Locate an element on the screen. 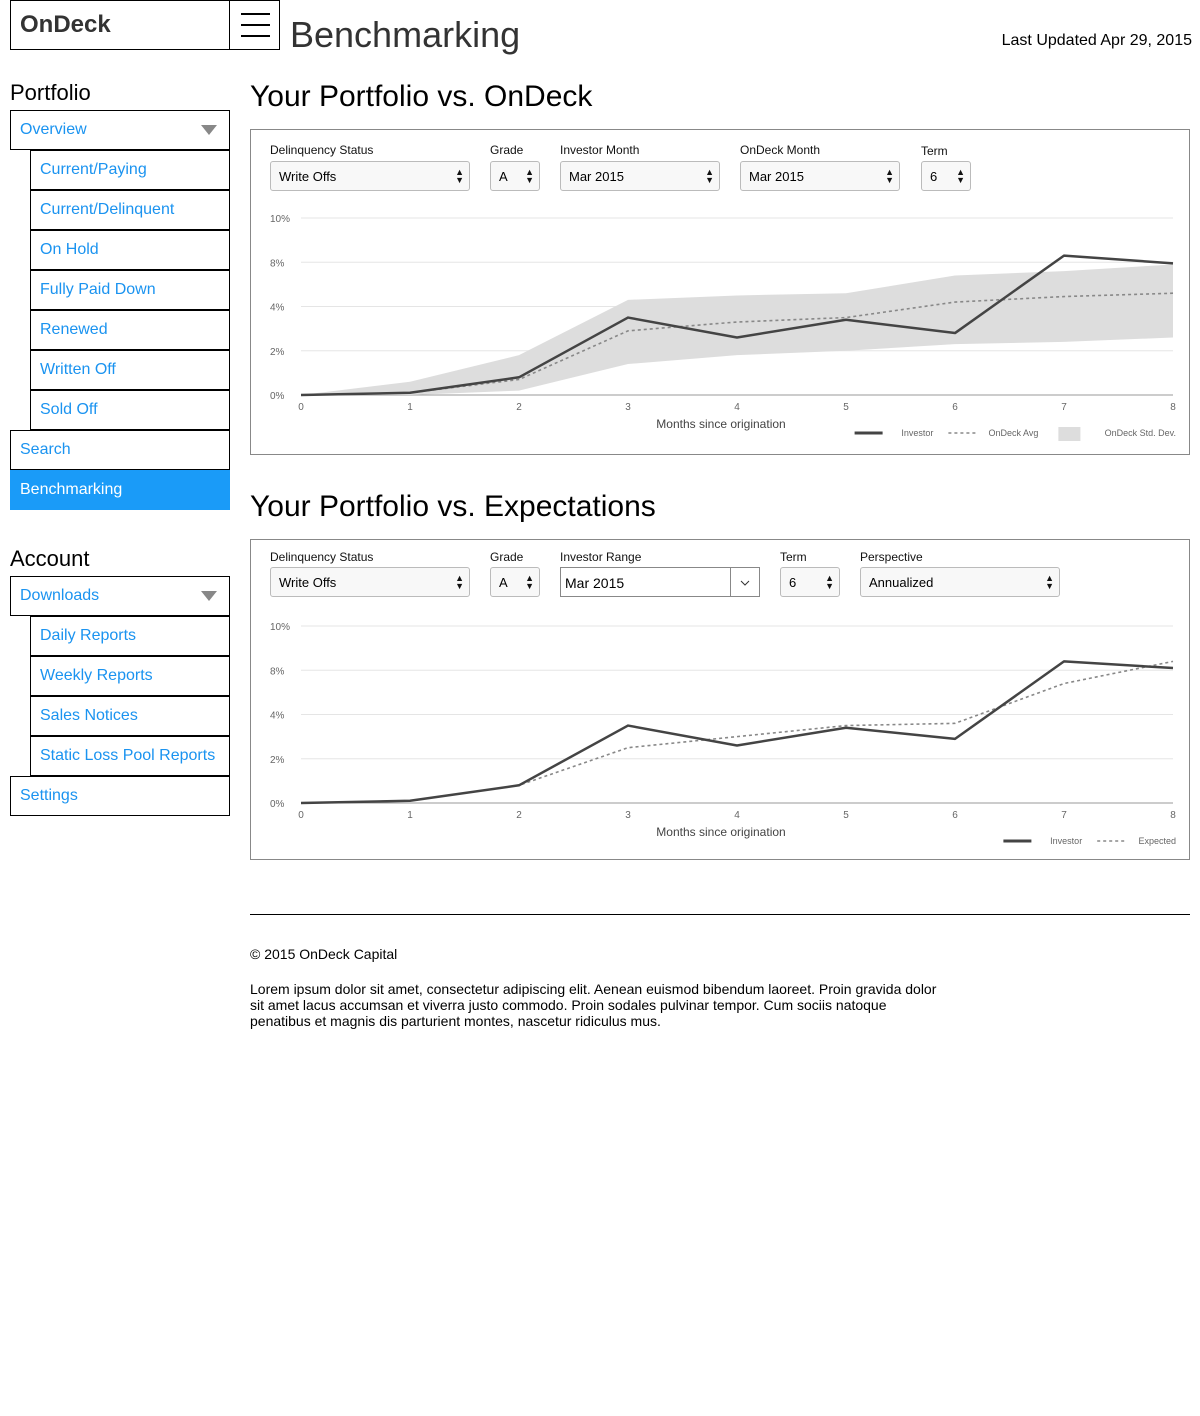  investor-range-input: Mar 2015 is located at coordinates (645, 582).